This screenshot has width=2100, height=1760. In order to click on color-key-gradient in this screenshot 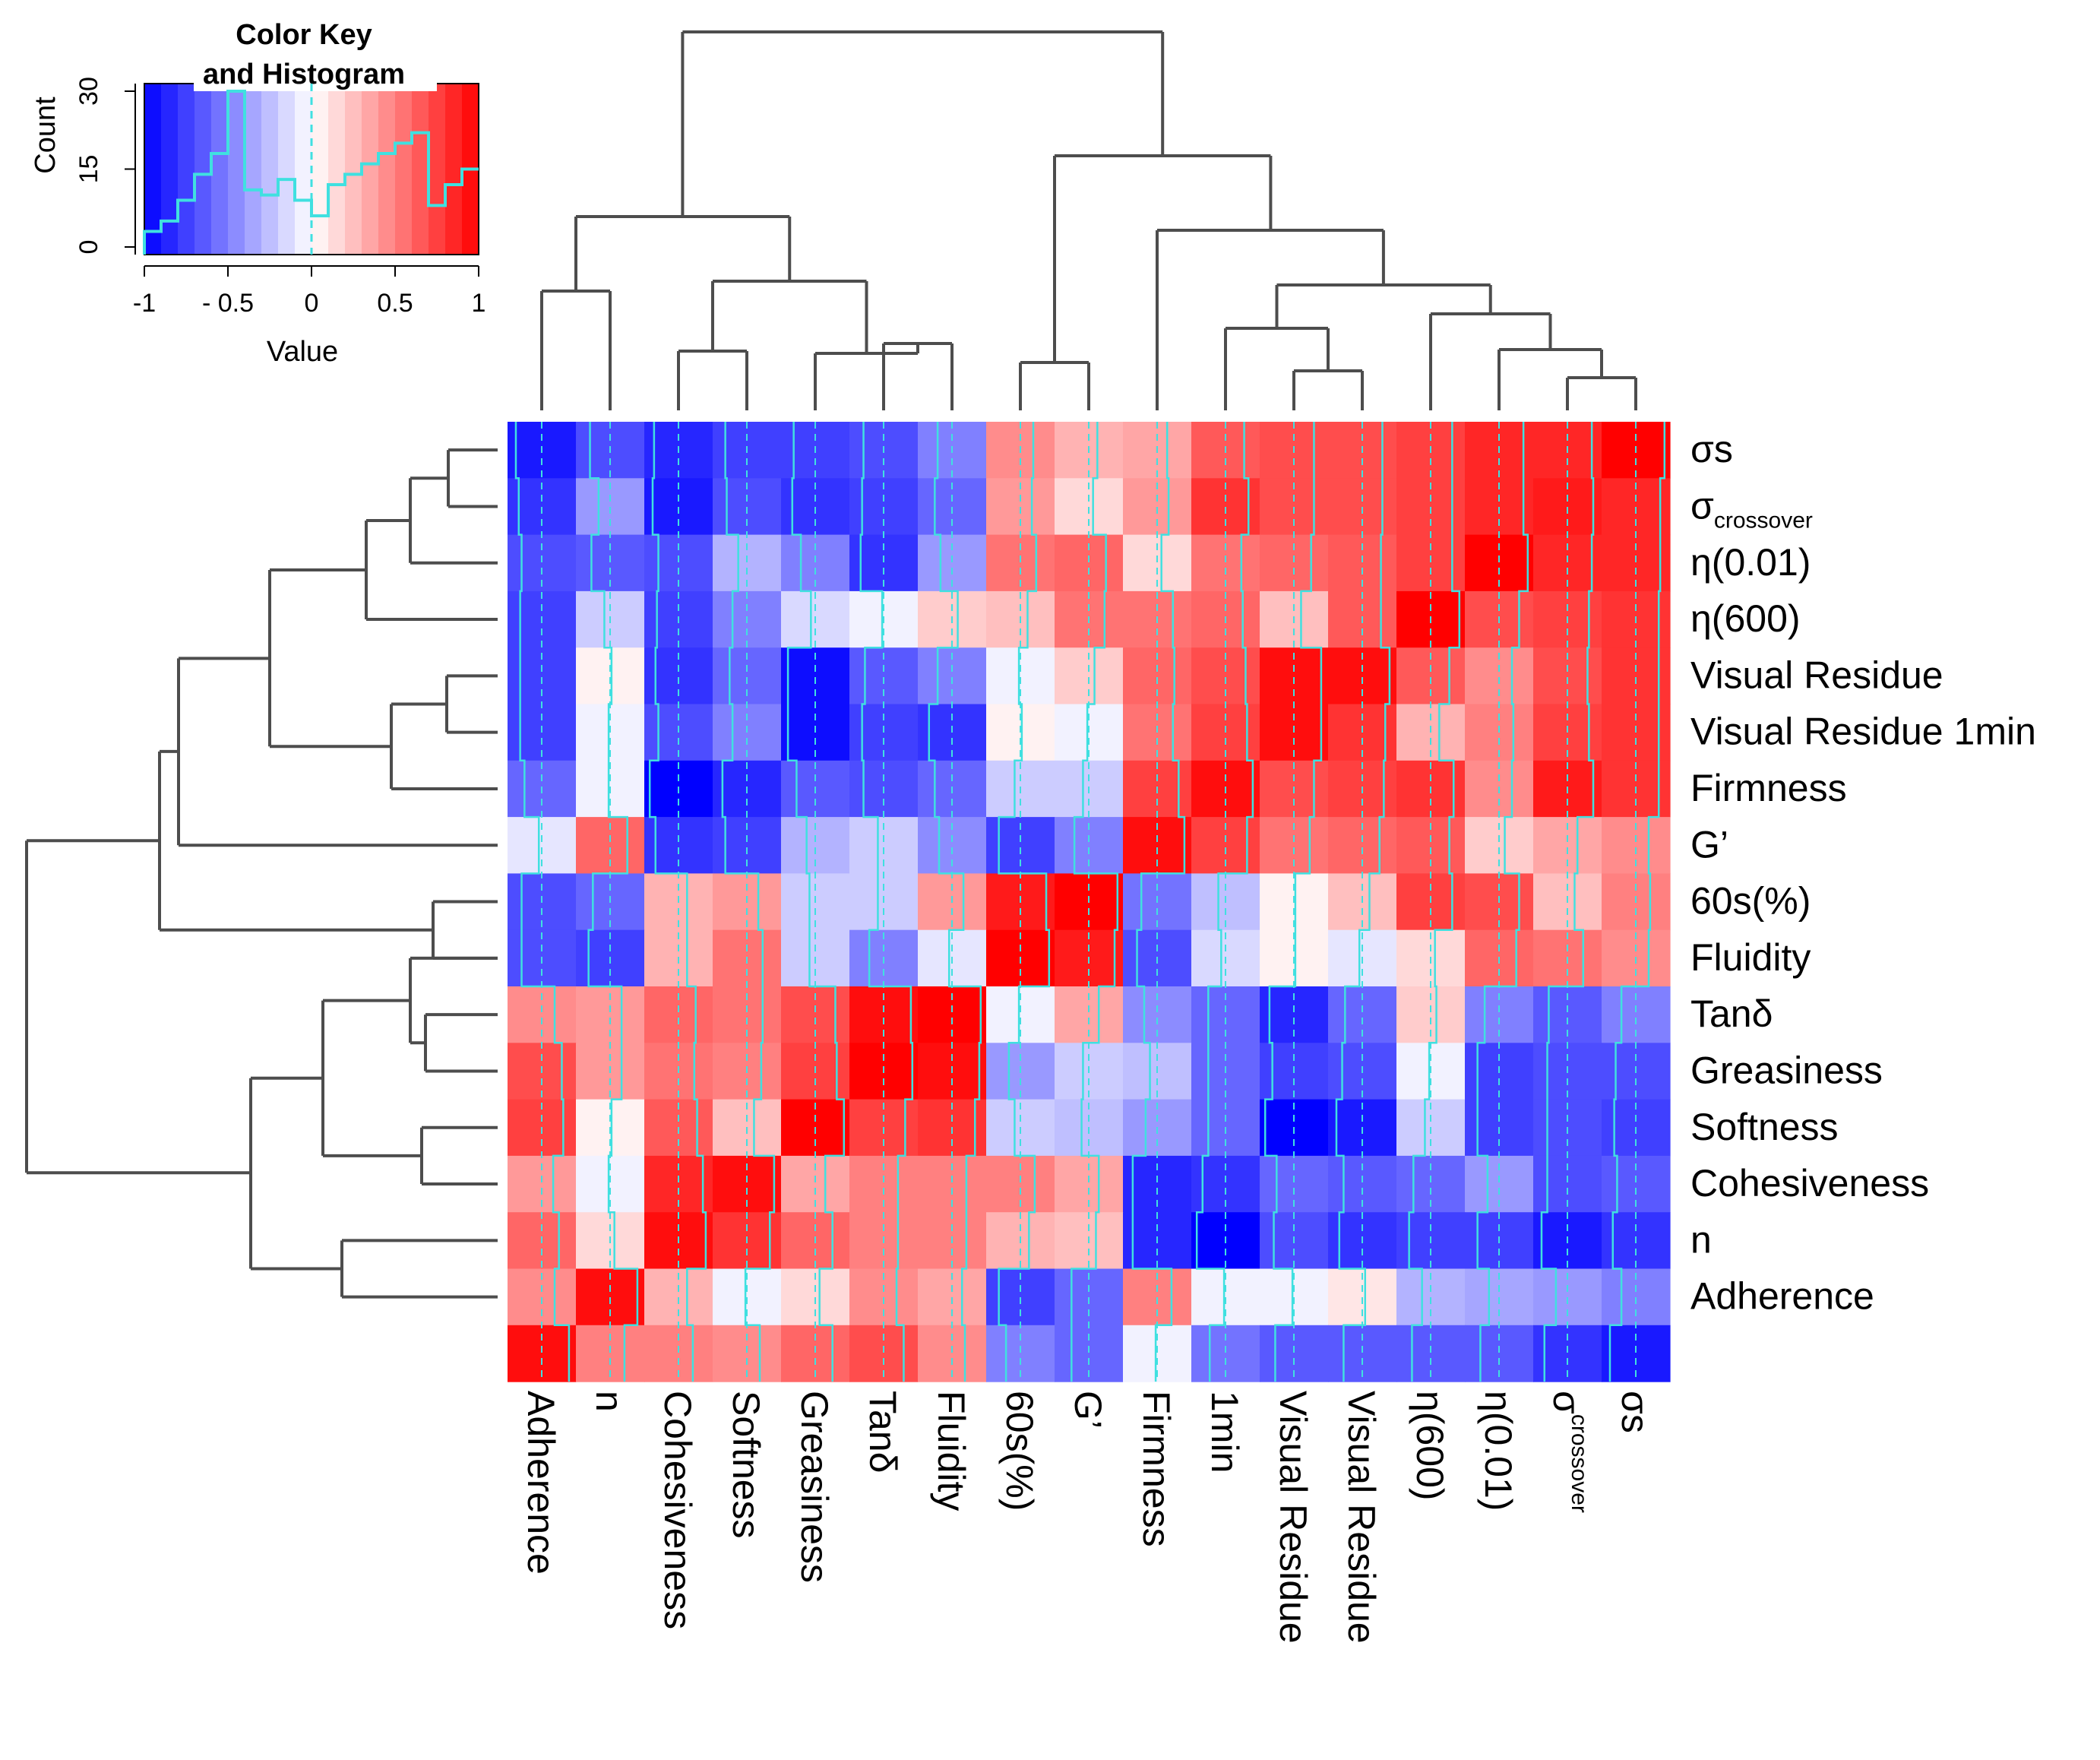, I will do `click(311, 169)`.